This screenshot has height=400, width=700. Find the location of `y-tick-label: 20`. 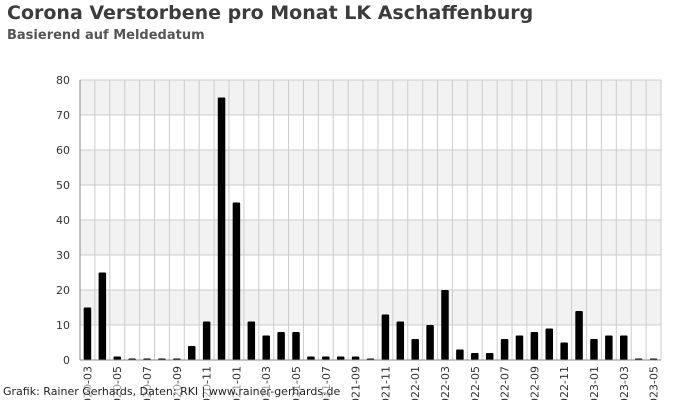

y-tick-label: 20 is located at coordinates (63, 290).